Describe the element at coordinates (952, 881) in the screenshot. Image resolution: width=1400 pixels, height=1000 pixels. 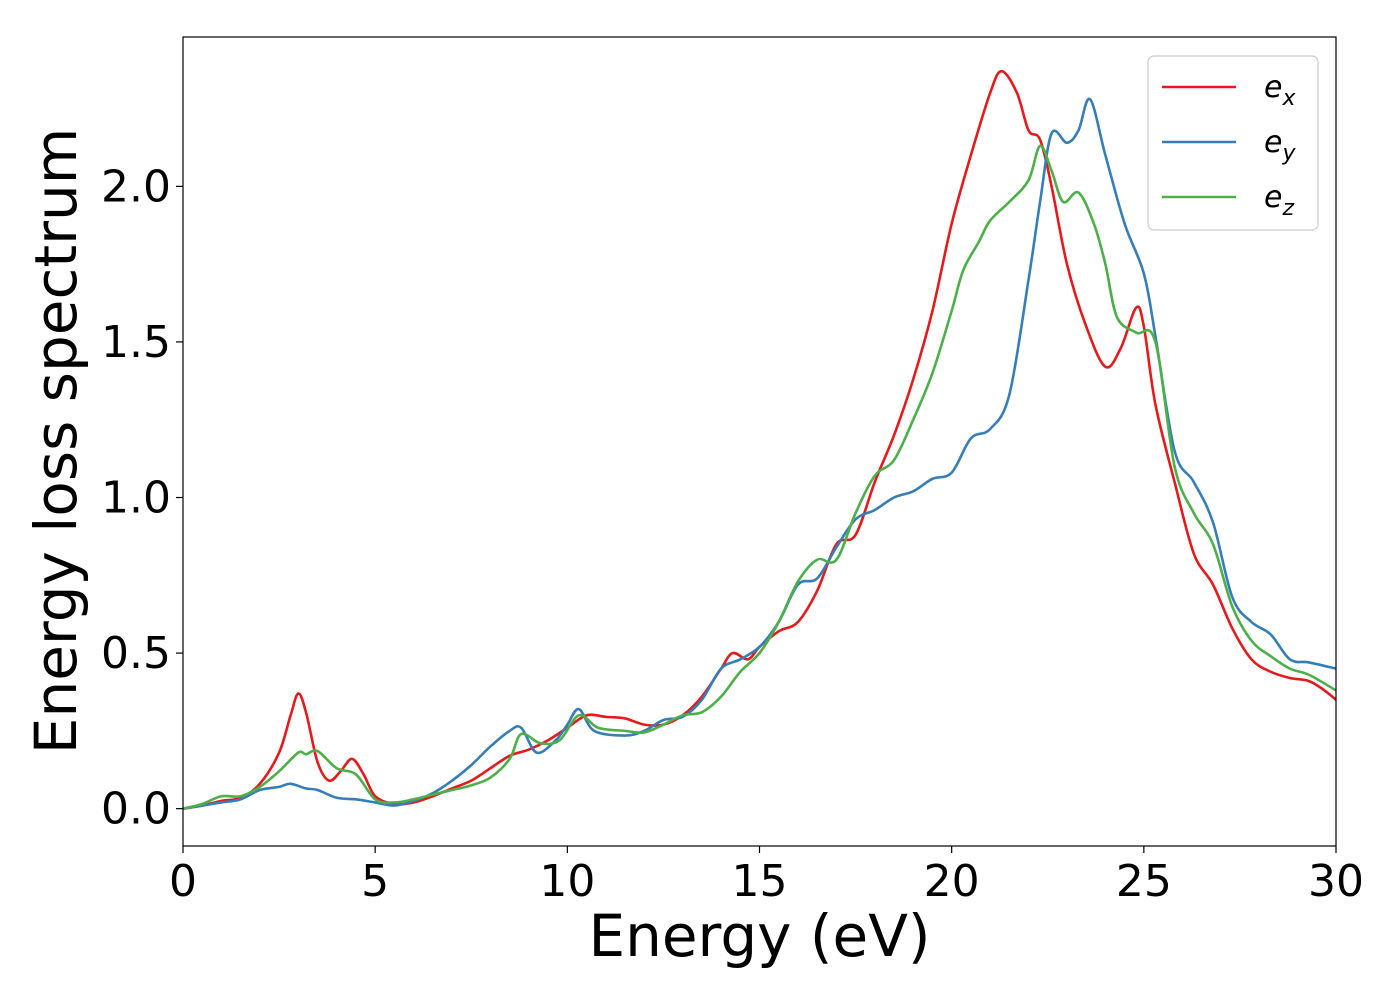
I see `x-tick-label: 20` at that location.